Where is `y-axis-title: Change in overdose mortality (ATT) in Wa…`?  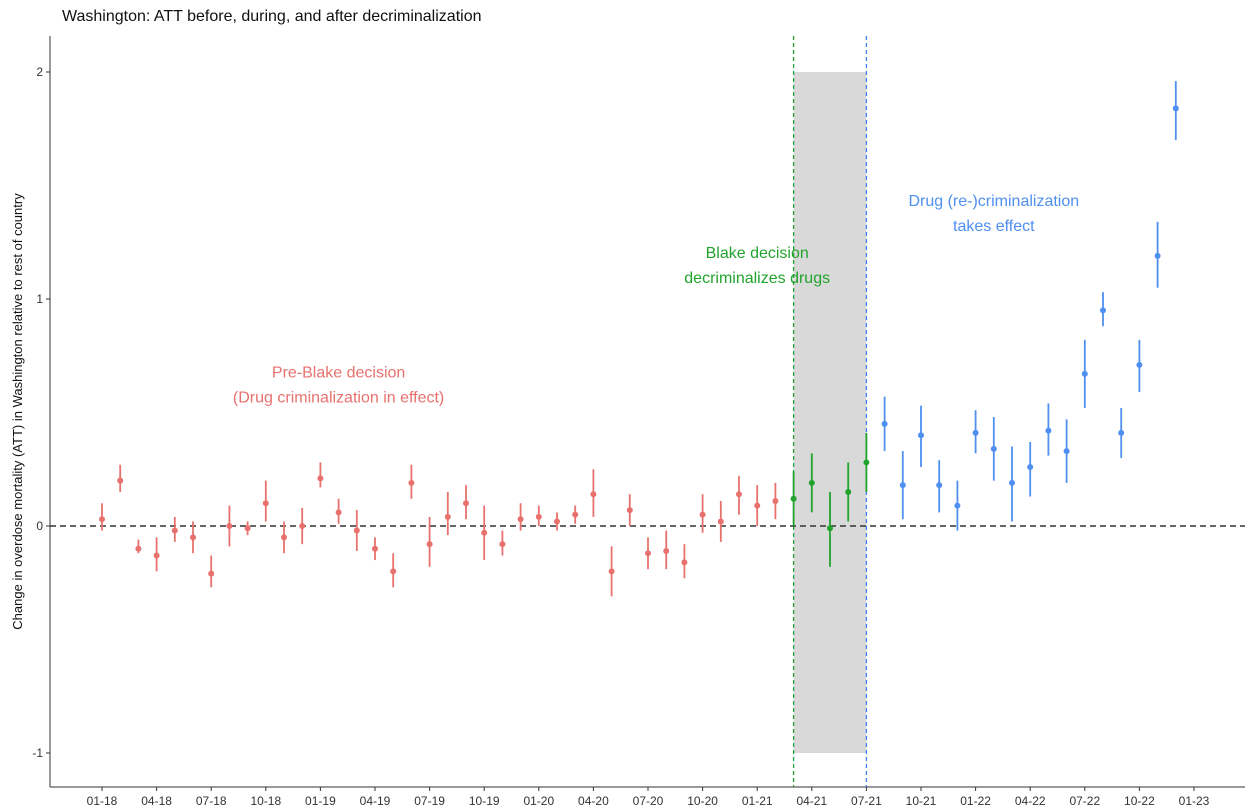 y-axis-title: Change in overdose mortality (ATT) in Wa… is located at coordinates (17, 411).